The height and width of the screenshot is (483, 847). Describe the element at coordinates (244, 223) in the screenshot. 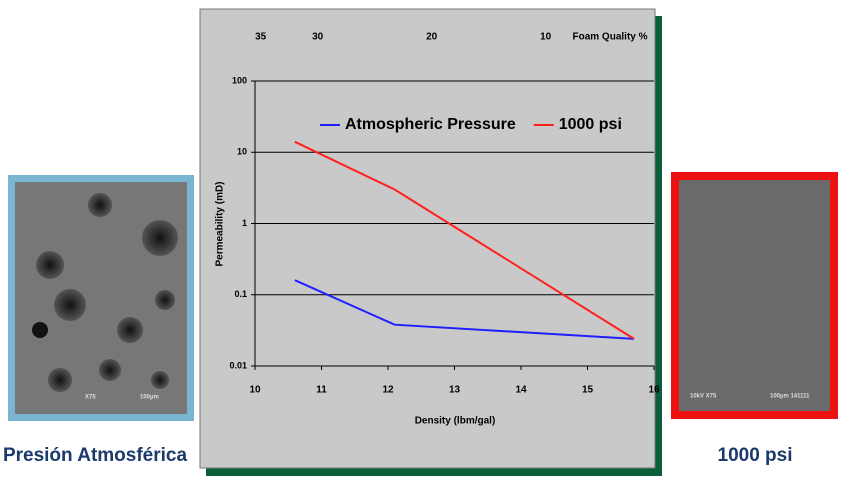

I see `y-tick-label: 1` at that location.